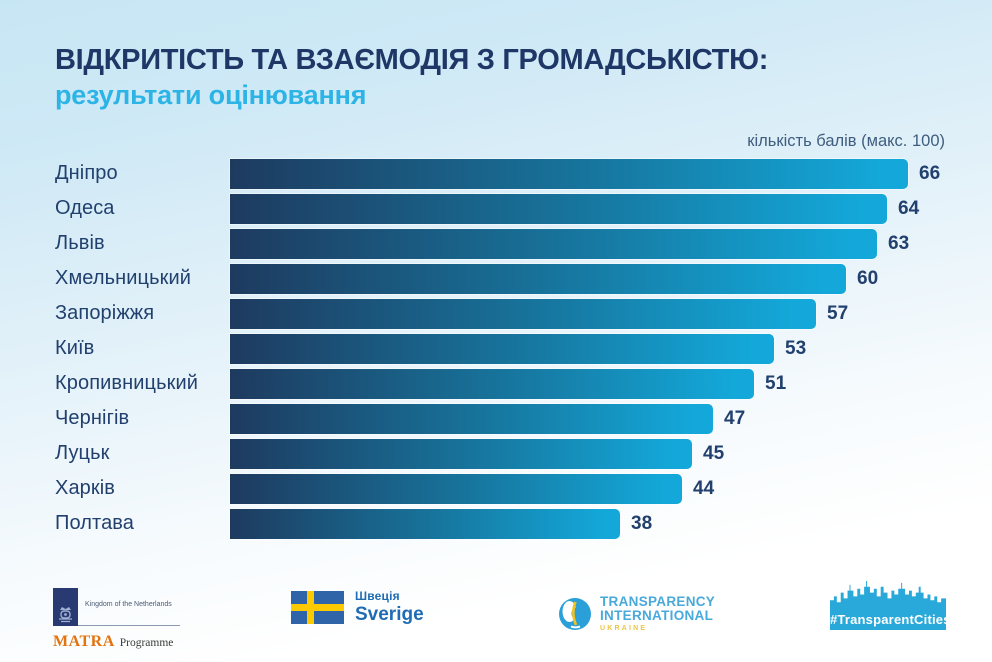 The width and height of the screenshot is (992, 662). Describe the element at coordinates (714, 453) in the screenshot. I see `score-value: 45` at that location.